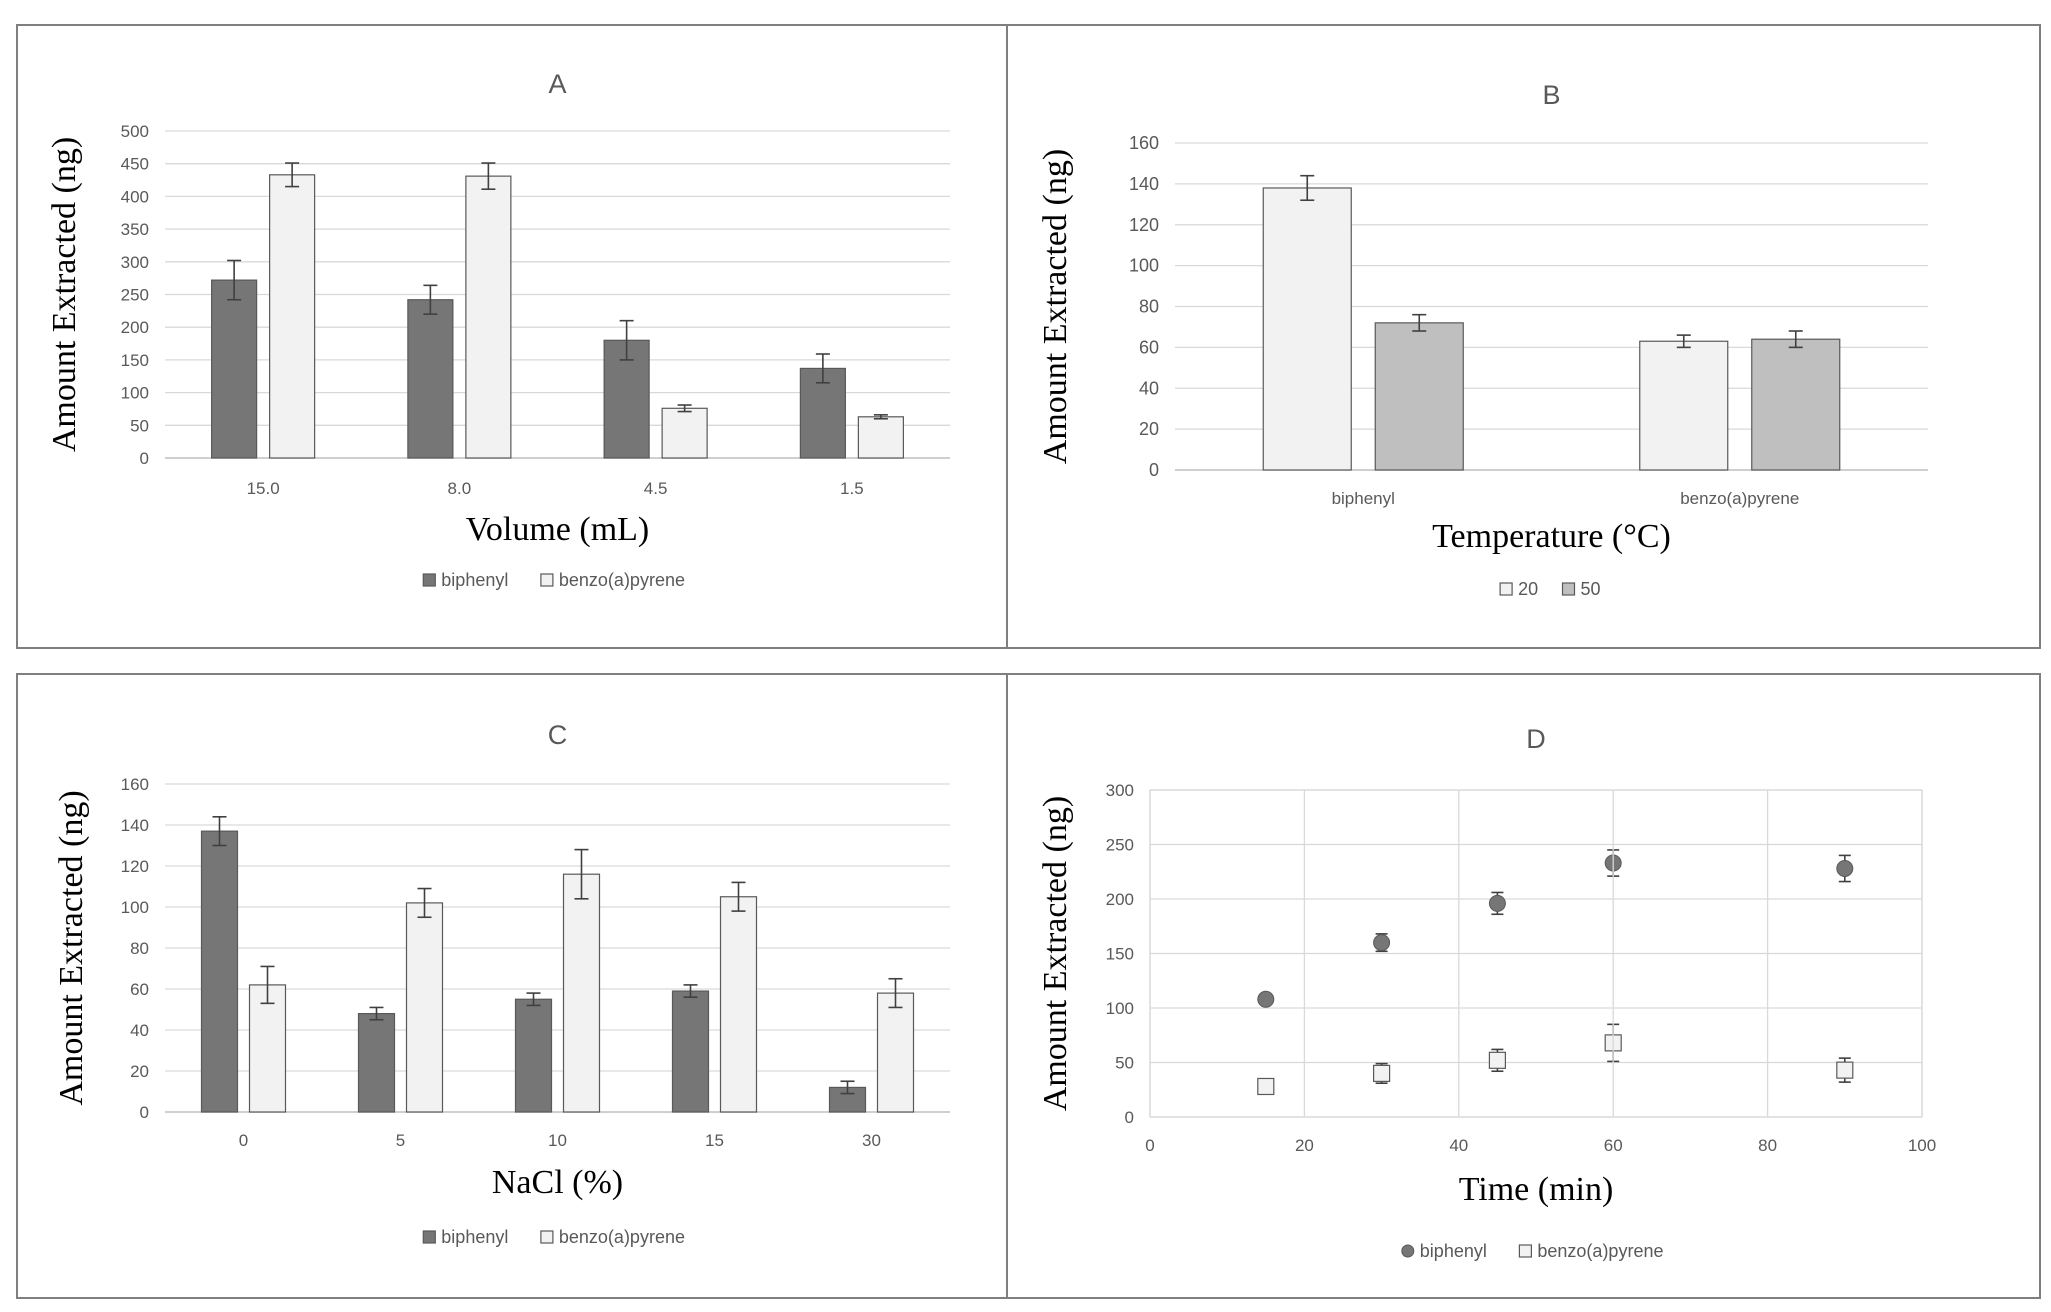 The height and width of the screenshot is (1312, 2051). What do you see at coordinates (135, 784) in the screenshot?
I see `y-tick-label: 160` at bounding box center [135, 784].